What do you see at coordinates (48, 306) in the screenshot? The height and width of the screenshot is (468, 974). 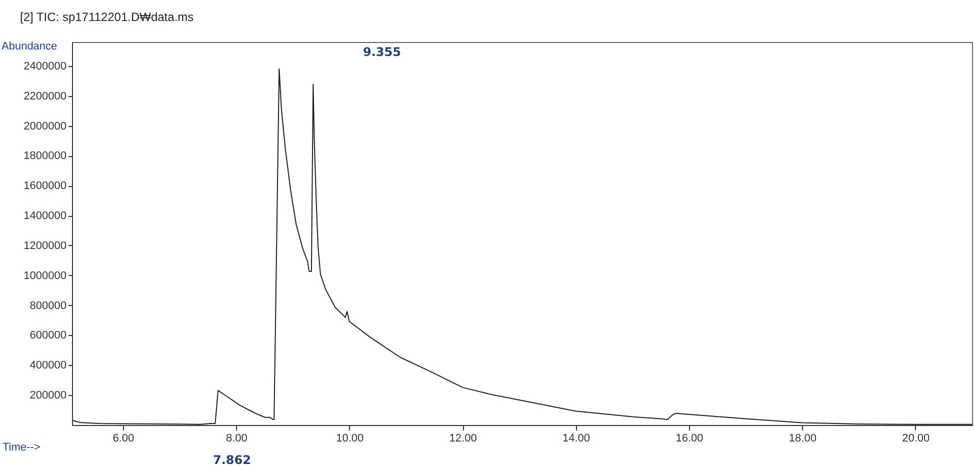 I see `y-tick-label: 800000` at bounding box center [48, 306].